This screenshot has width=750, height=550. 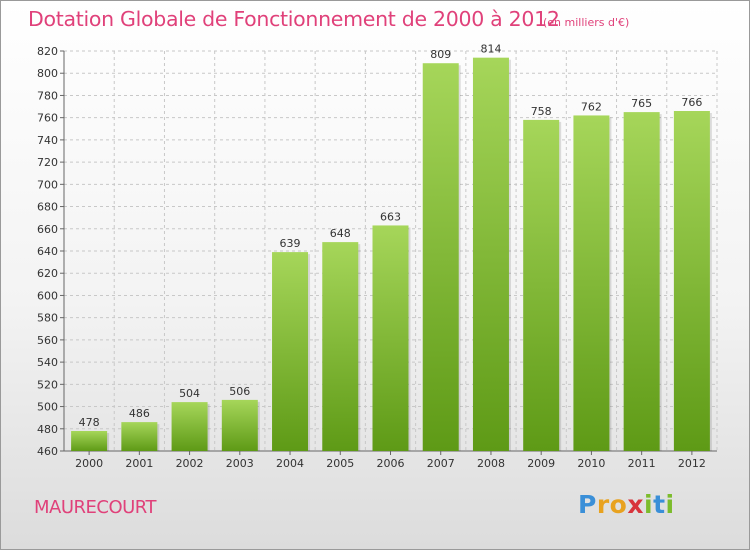 What do you see at coordinates (240, 463) in the screenshot?
I see `x-tick-label: 2003` at bounding box center [240, 463].